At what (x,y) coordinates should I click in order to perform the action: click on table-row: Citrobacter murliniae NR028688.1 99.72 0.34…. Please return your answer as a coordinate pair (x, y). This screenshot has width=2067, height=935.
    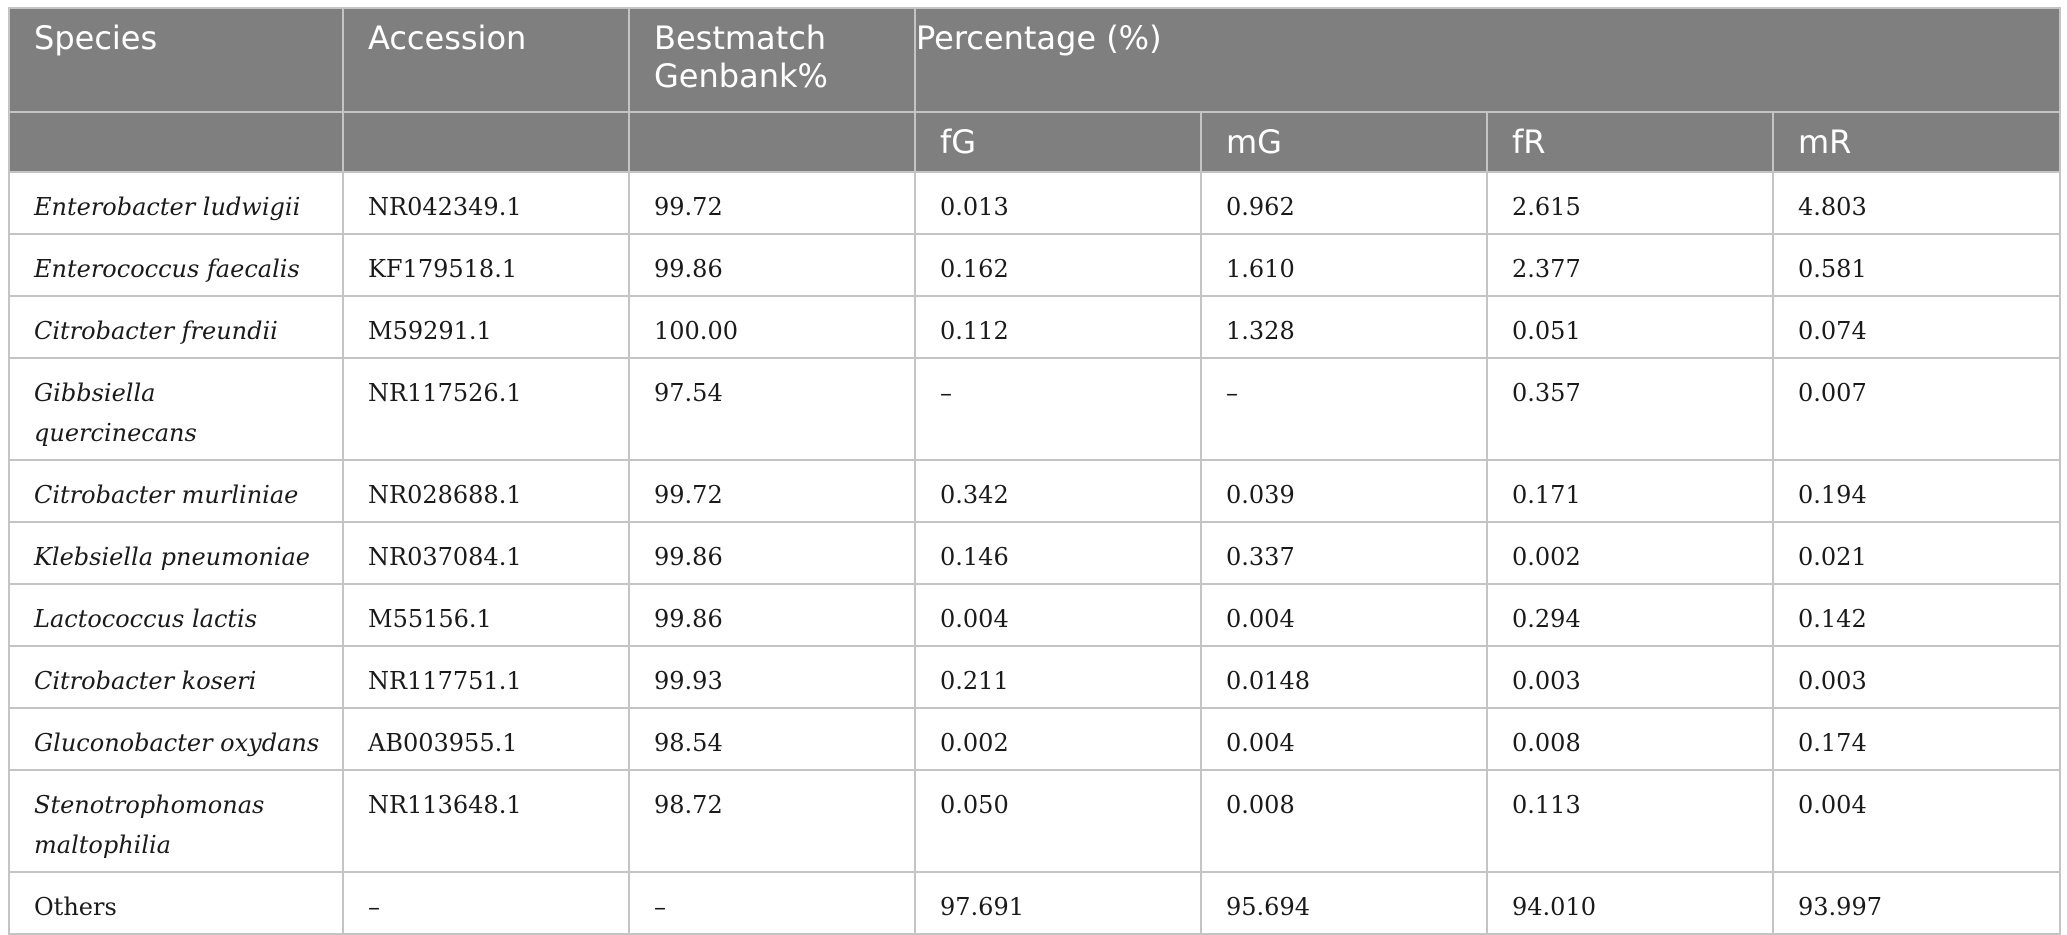
    Looking at the image, I should click on (1034, 491).